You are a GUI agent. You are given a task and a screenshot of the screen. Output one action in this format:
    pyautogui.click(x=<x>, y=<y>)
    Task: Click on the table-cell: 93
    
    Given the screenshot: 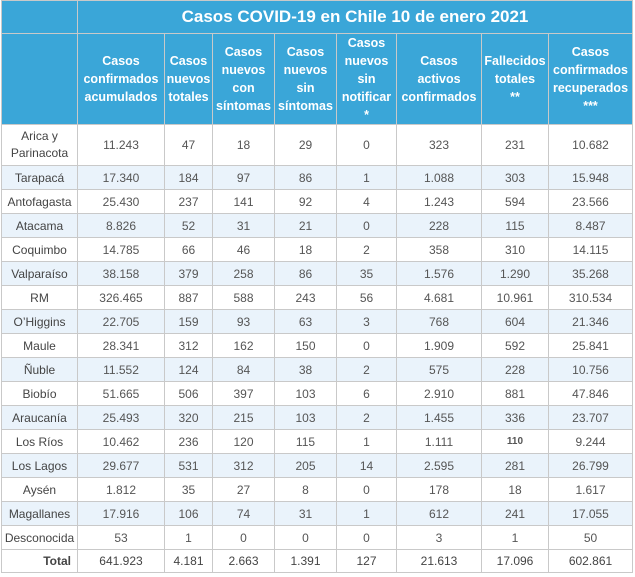 What is the action you would take?
    pyautogui.click(x=243, y=321)
    